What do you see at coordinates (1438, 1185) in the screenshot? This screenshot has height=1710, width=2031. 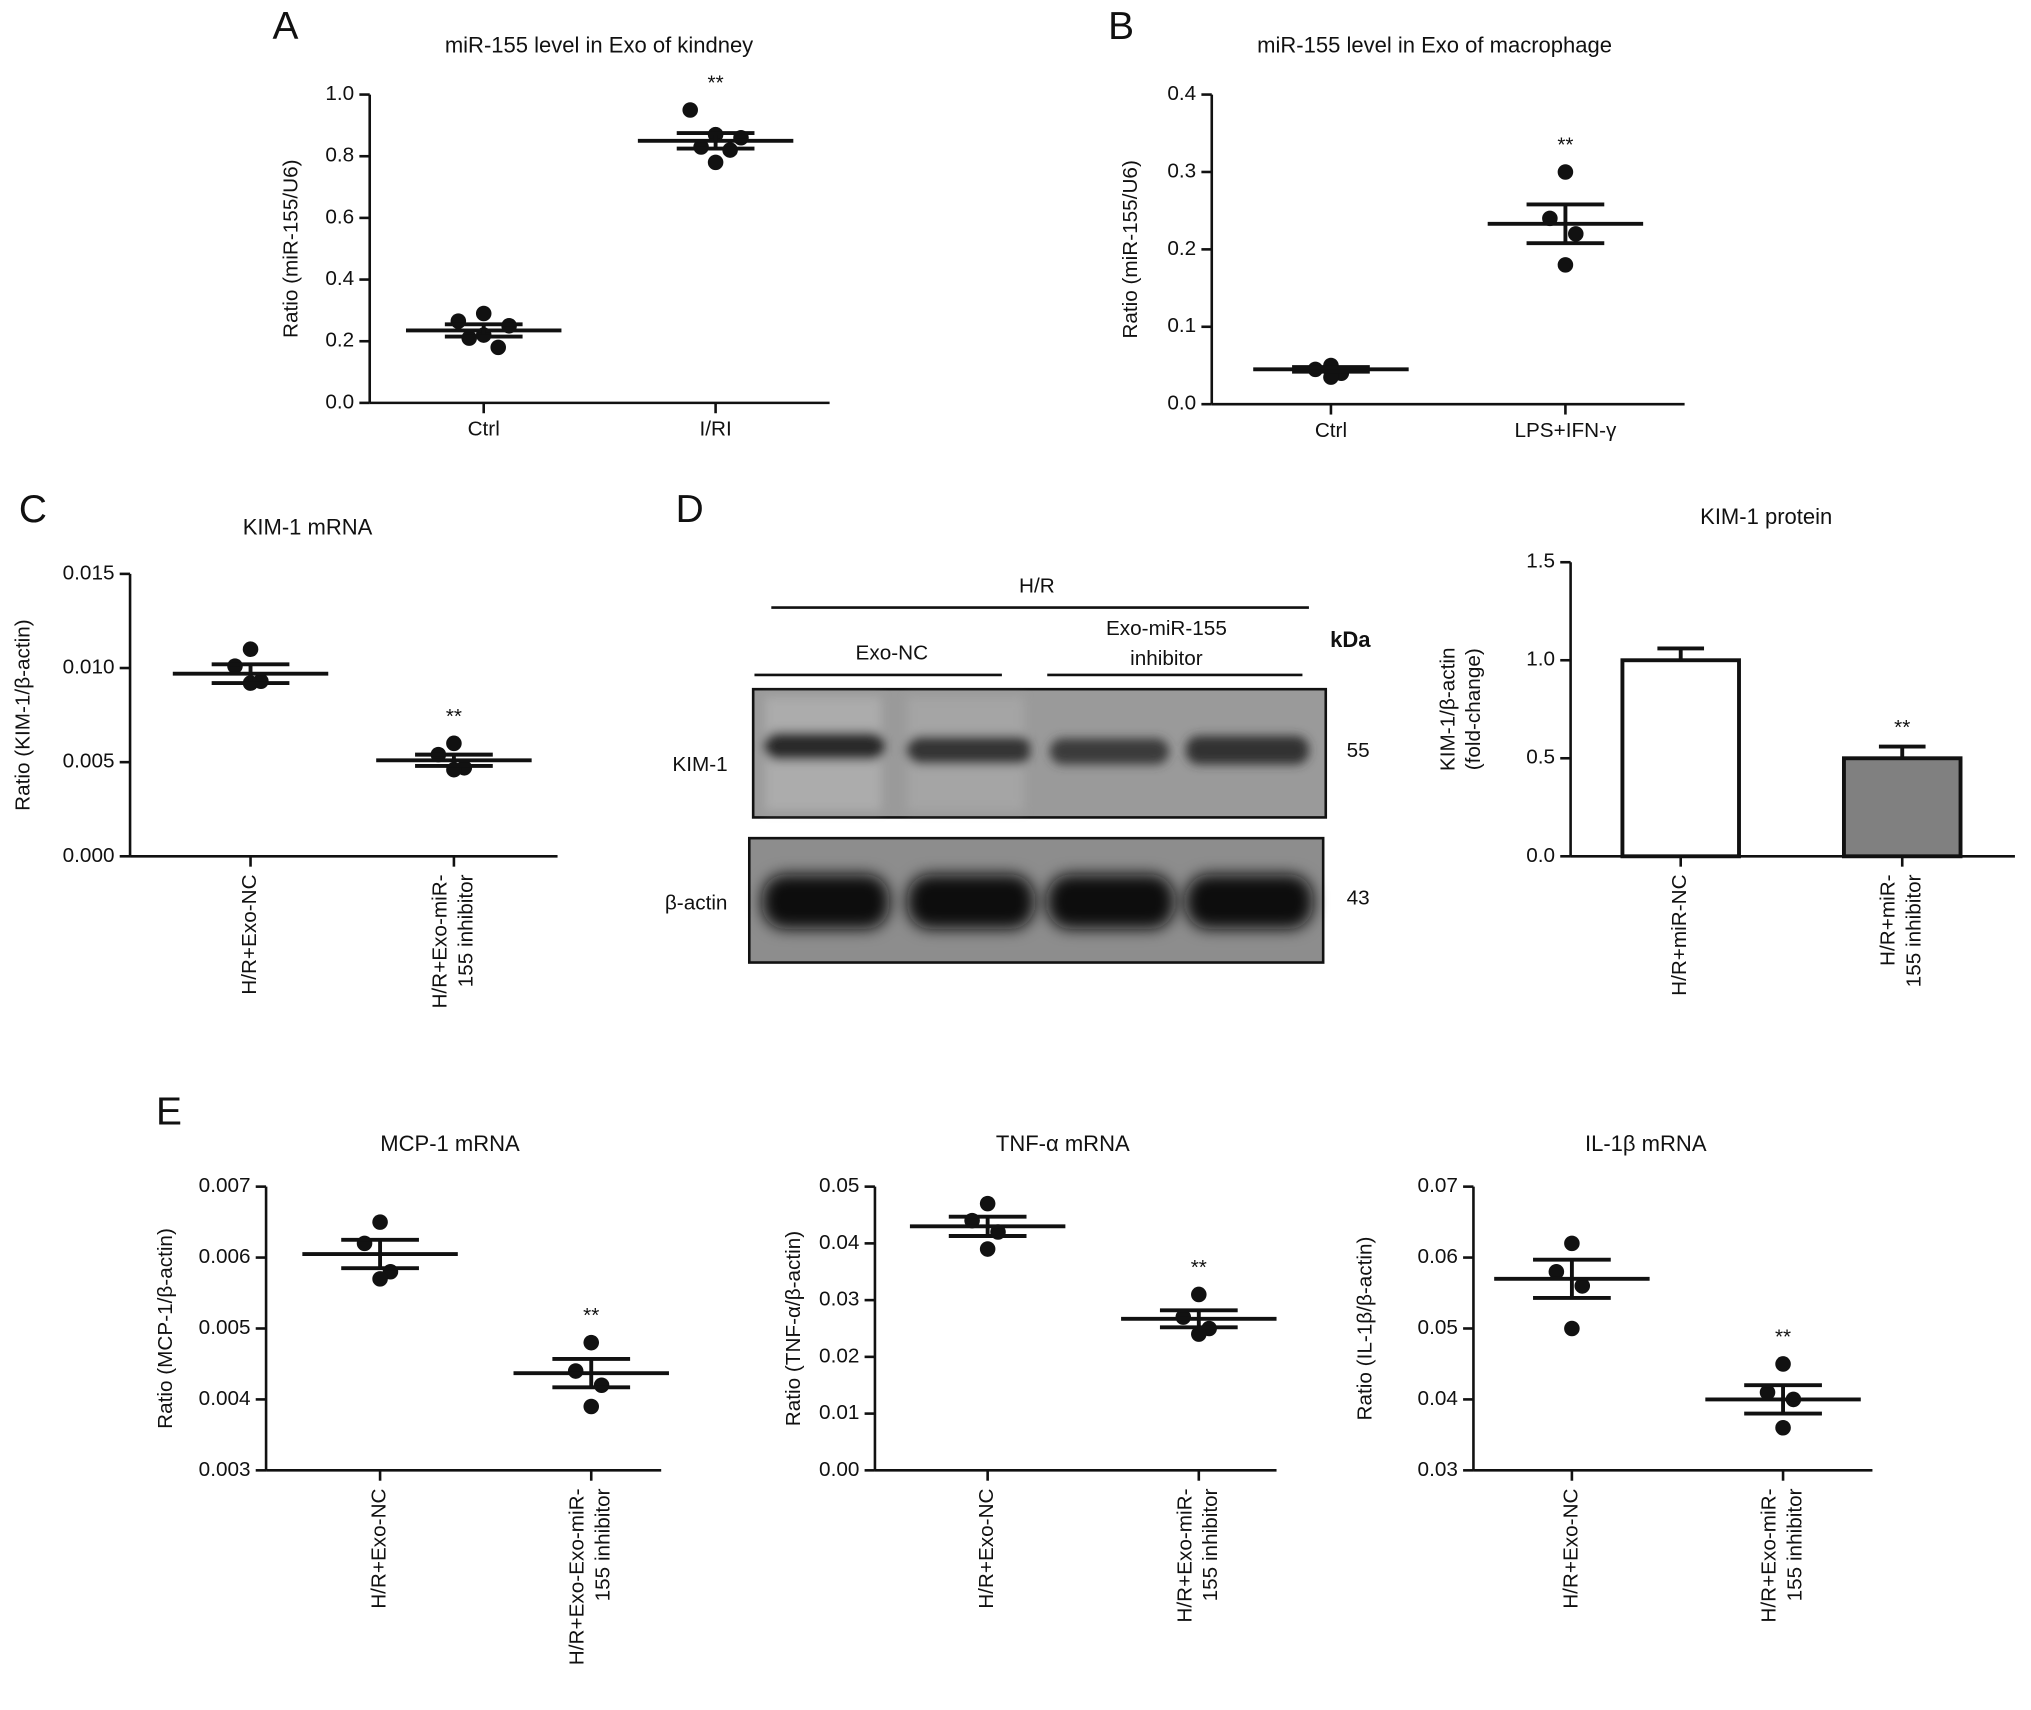 I see `y-tick-label: 0.07` at bounding box center [1438, 1185].